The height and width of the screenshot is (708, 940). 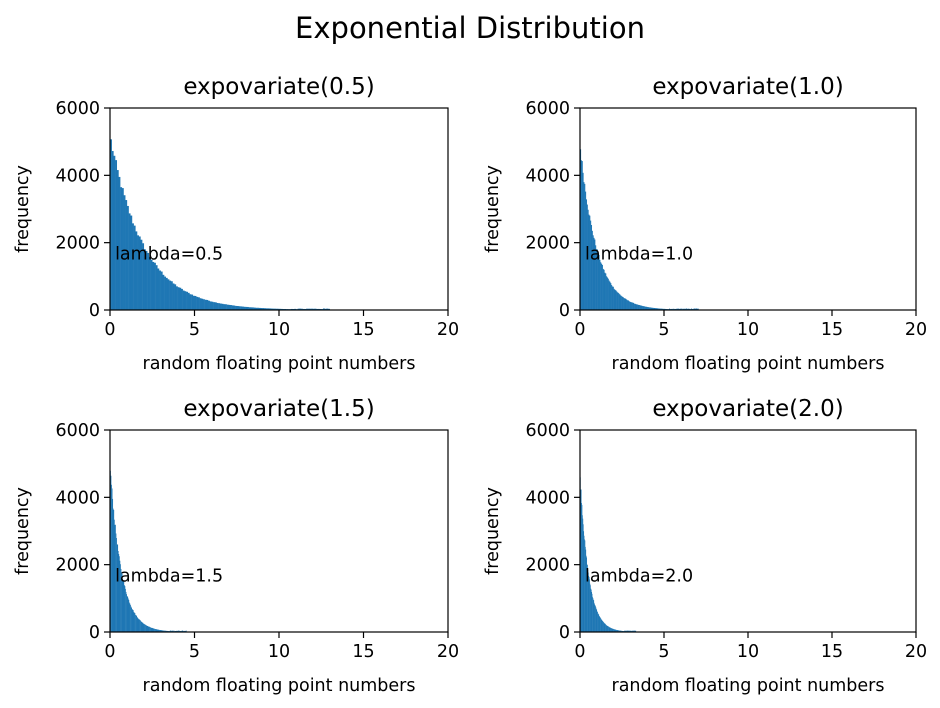 What do you see at coordinates (748, 364) in the screenshot?
I see `x-axis-label: random floating point numbers` at bounding box center [748, 364].